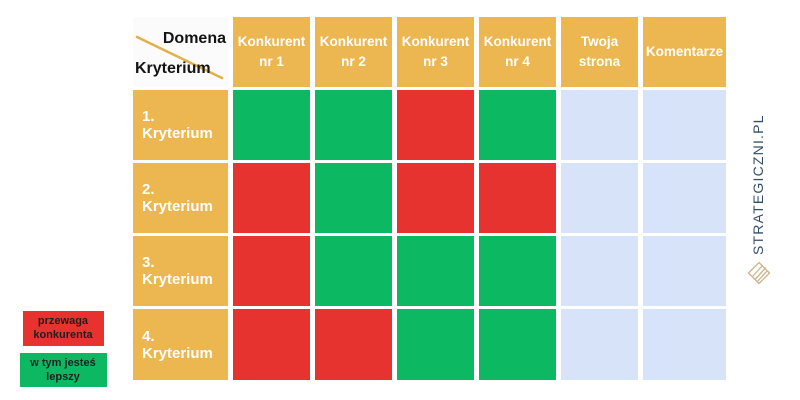  What do you see at coordinates (684, 52) in the screenshot?
I see `column-header-komentarze: Komentarze` at bounding box center [684, 52].